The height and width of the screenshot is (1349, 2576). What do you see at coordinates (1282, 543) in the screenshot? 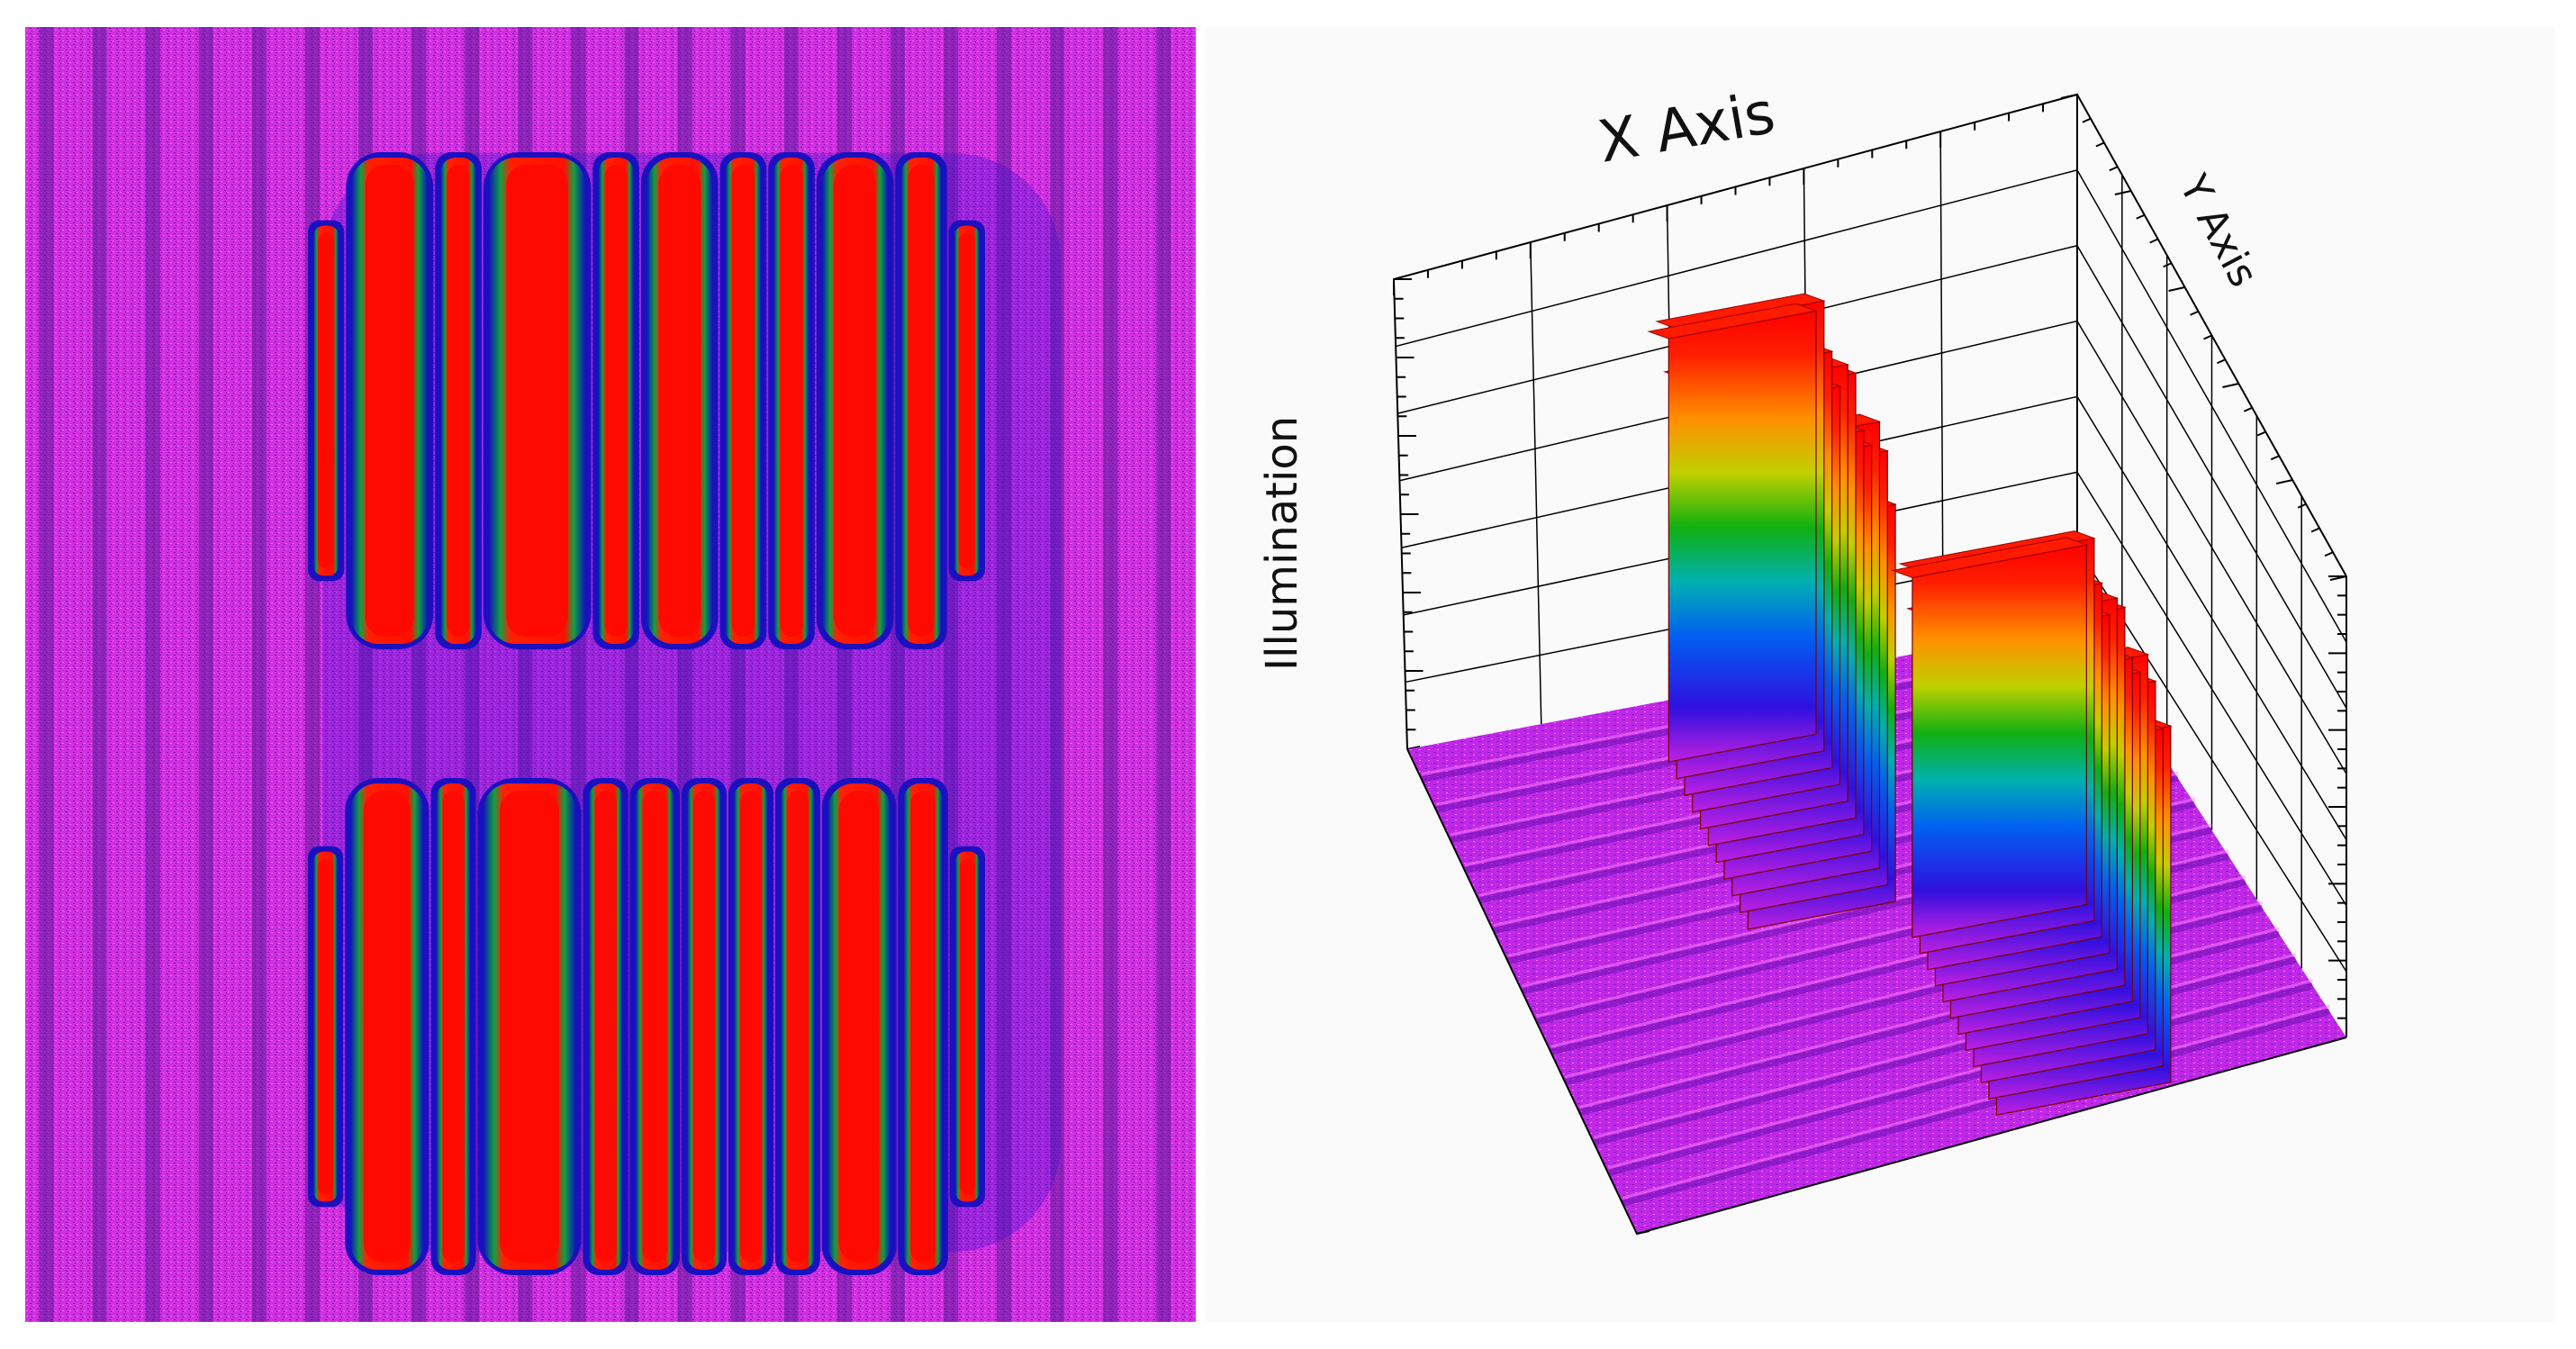
I see `z-axis-title: Illumination` at bounding box center [1282, 543].